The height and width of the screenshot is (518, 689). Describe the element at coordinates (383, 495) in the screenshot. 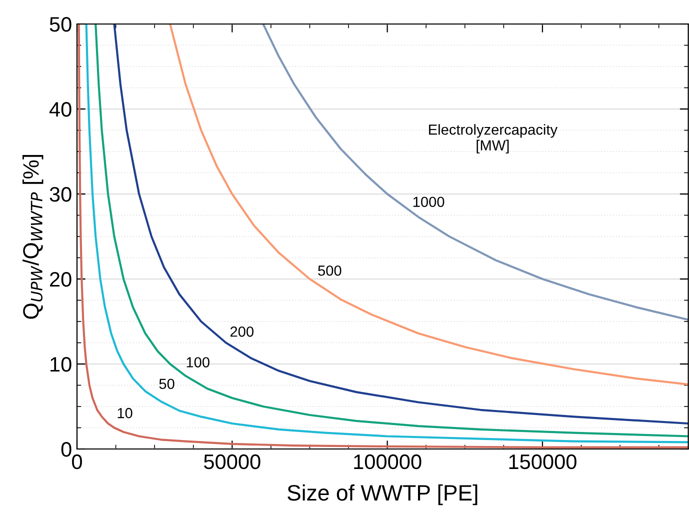

I see `x-axis-title: Size of WWTP [PE]` at that location.